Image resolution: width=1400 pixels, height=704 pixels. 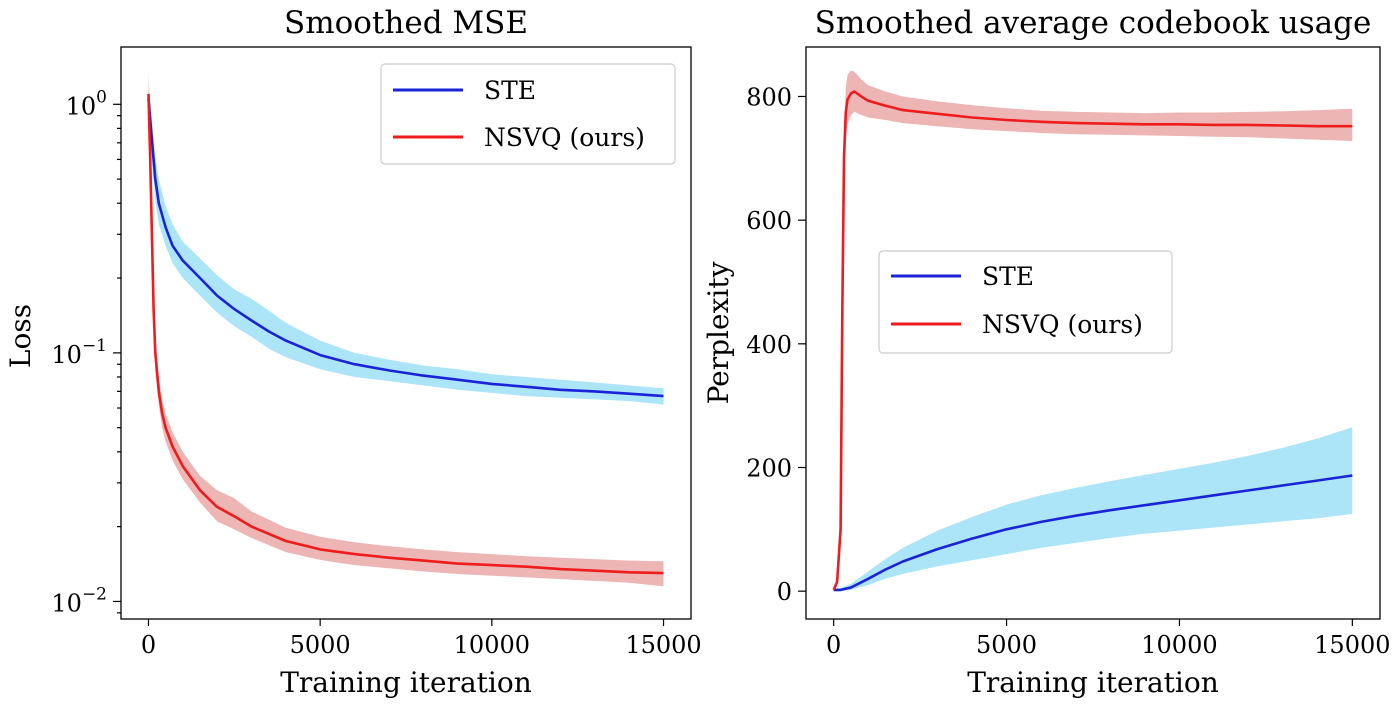 I want to click on y-ticks: 10⁰ 10⁻¹ 10⁻², so click(x=86, y=352).